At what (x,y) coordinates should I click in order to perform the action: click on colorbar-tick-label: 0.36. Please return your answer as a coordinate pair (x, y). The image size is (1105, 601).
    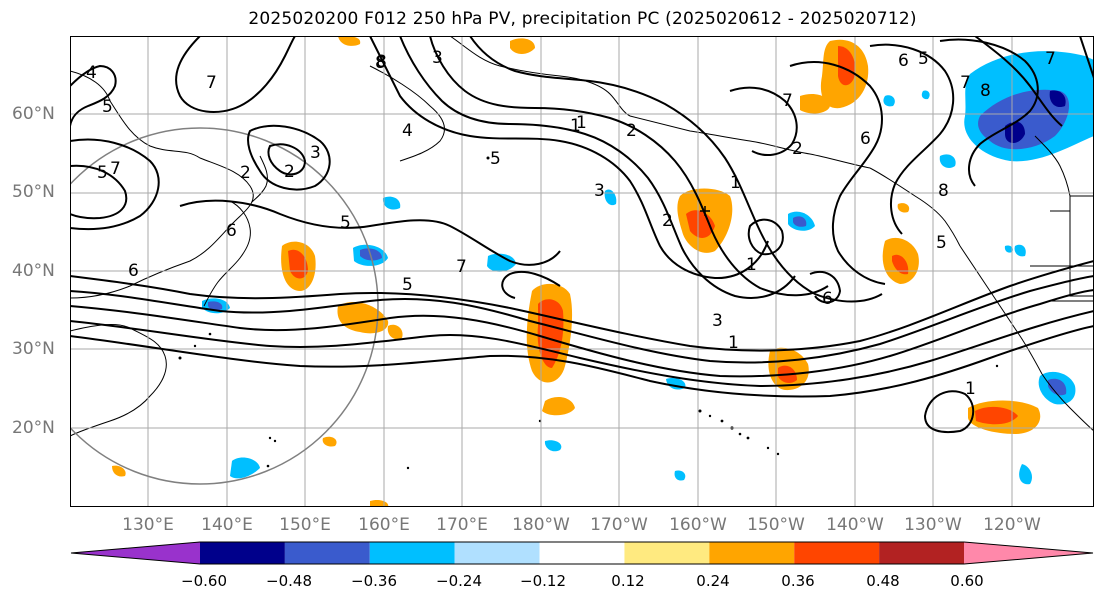
    Looking at the image, I should click on (798, 581).